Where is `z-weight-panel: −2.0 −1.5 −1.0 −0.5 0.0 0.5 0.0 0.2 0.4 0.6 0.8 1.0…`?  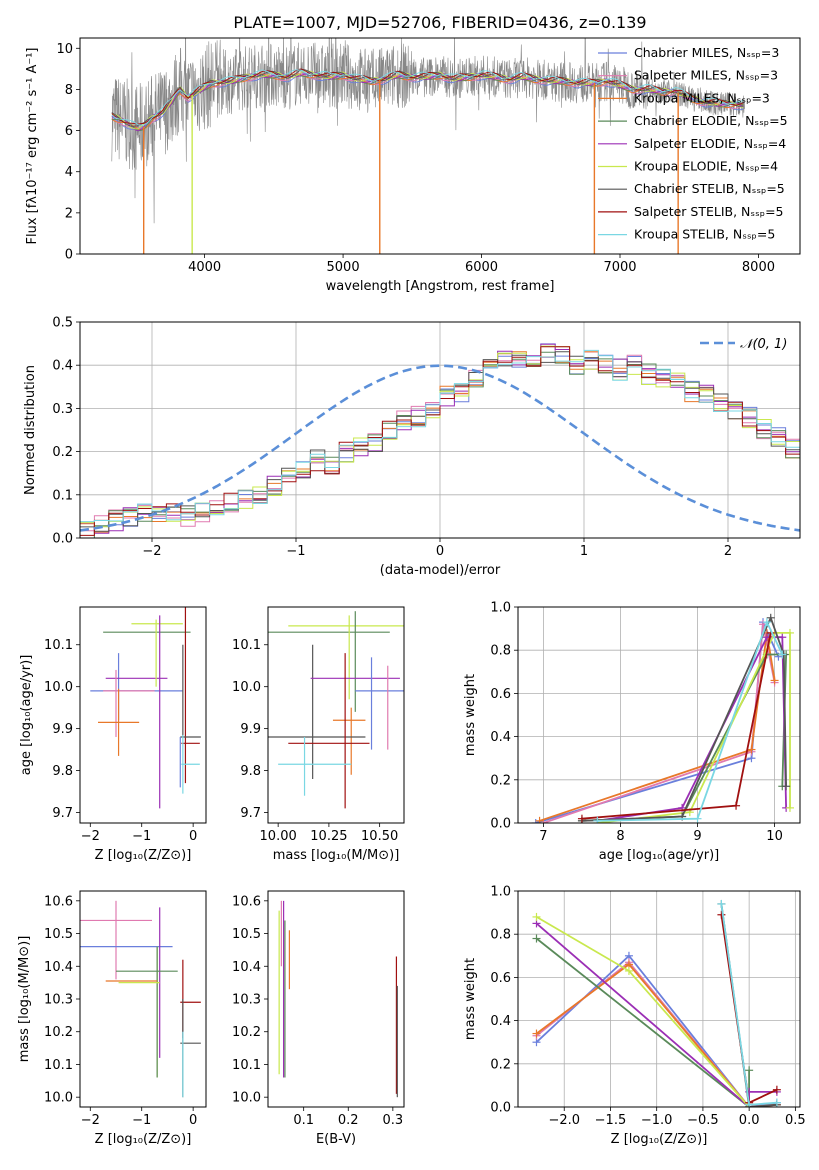 z-weight-panel: −2.0 −1.5 −1.0 −0.5 0.0 0.5 0.0 0.2 0.4 0.6 0.8 1.0… is located at coordinates (634, 1016).